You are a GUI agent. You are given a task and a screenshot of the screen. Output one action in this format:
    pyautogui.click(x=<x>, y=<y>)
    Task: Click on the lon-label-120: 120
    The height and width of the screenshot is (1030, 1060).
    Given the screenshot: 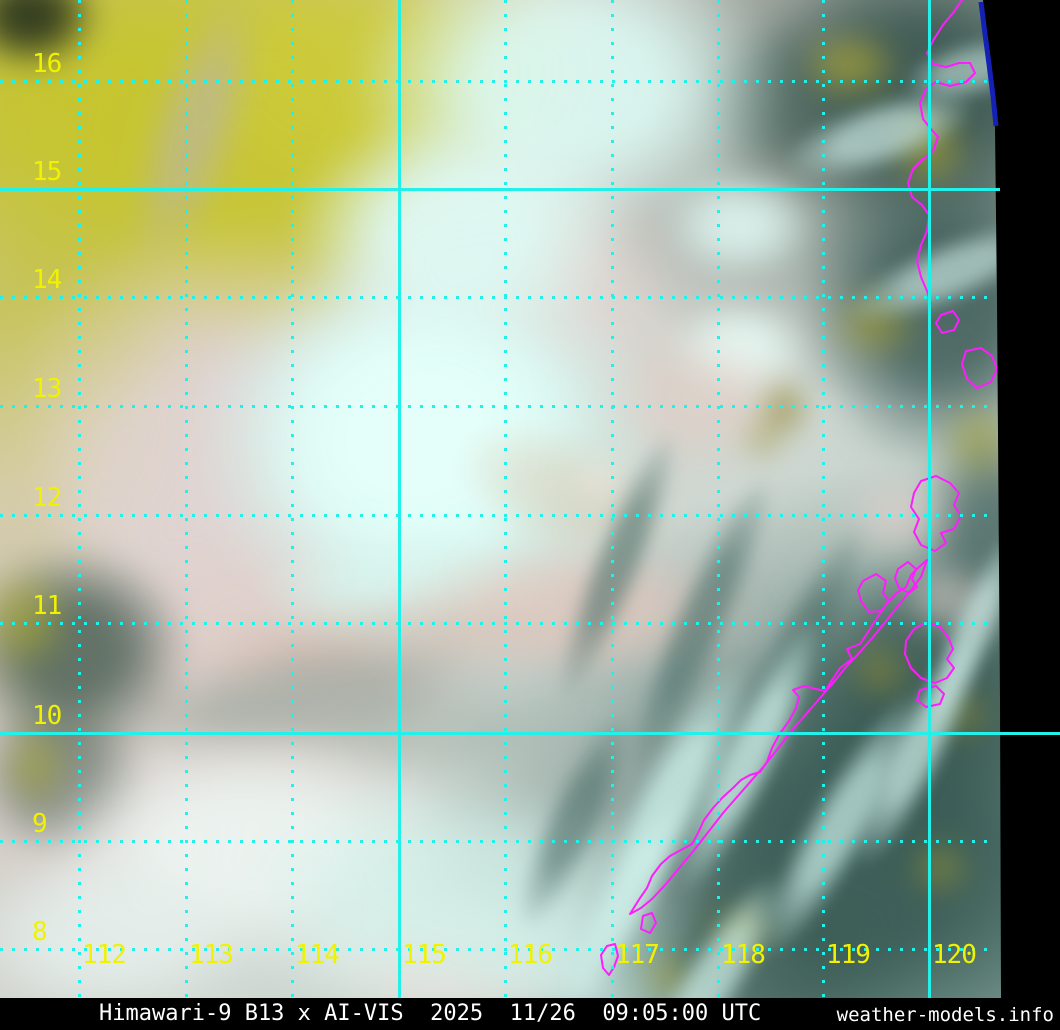 What is the action you would take?
    pyautogui.click(x=954, y=955)
    